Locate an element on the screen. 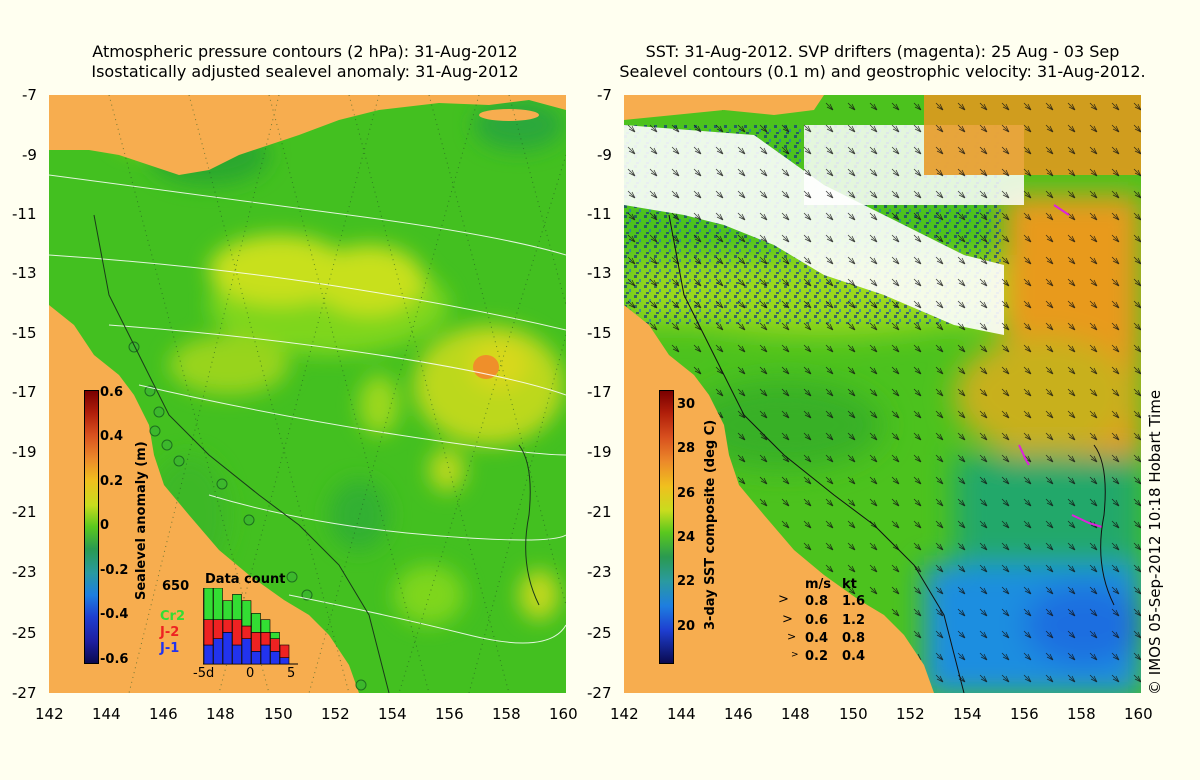 This screenshot has width=1200, height=780. dc-xtick: 5 is located at coordinates (291, 673).